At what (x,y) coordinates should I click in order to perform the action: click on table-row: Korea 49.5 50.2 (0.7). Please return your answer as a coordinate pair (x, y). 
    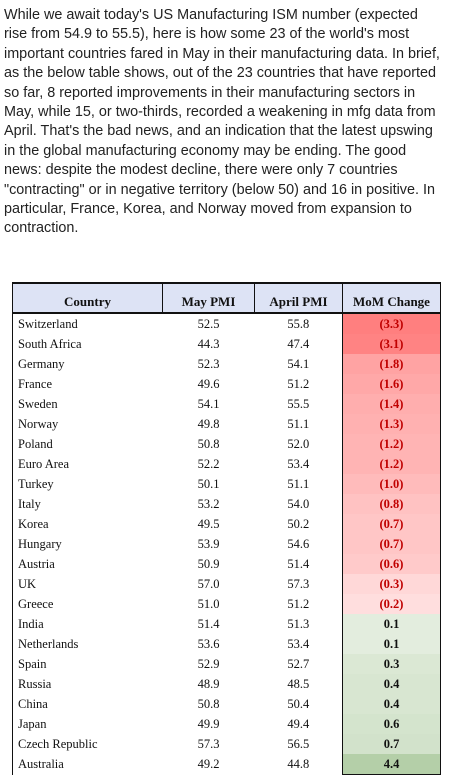
    Looking at the image, I should click on (226, 524).